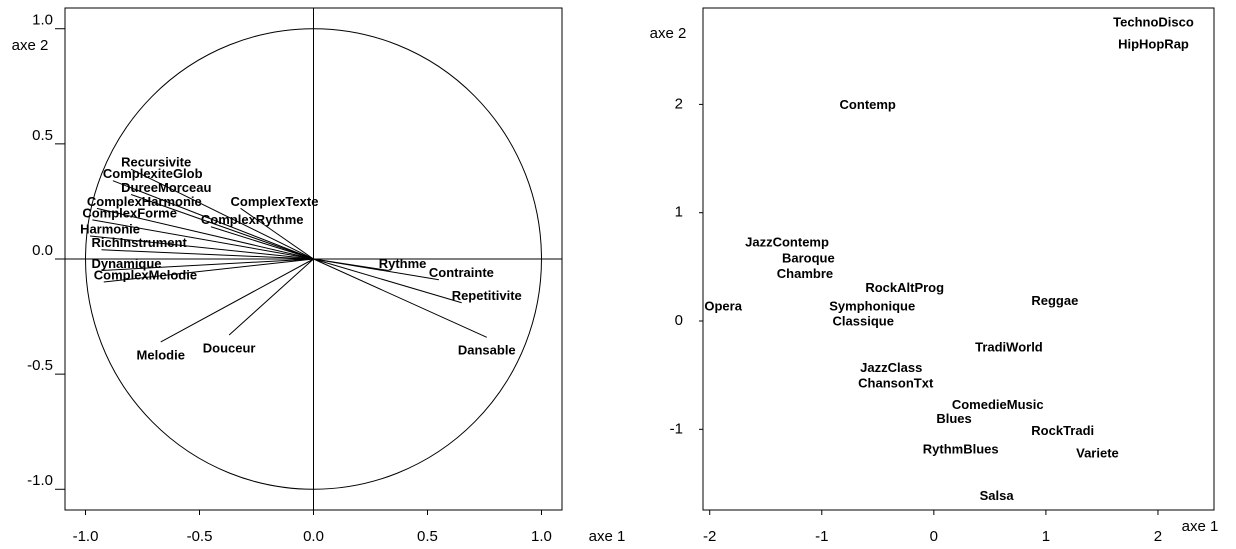 Image resolution: width=1236 pixels, height=549 pixels. Describe the element at coordinates (427, 536) in the screenshot. I see `x-tick-label: 0.5` at that location.